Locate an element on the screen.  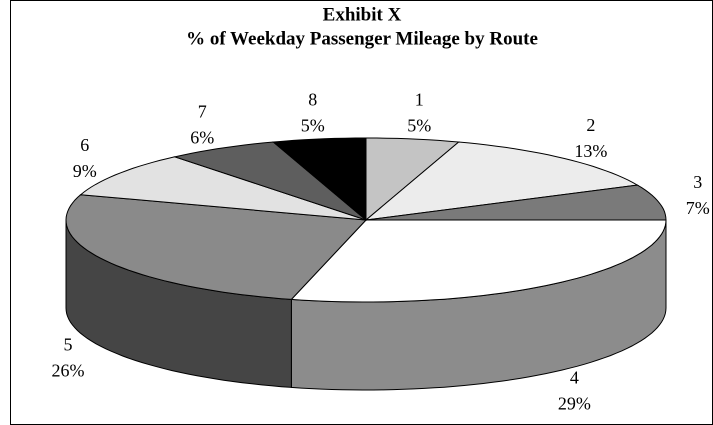
slice-value-label: 6% is located at coordinates (202, 137).